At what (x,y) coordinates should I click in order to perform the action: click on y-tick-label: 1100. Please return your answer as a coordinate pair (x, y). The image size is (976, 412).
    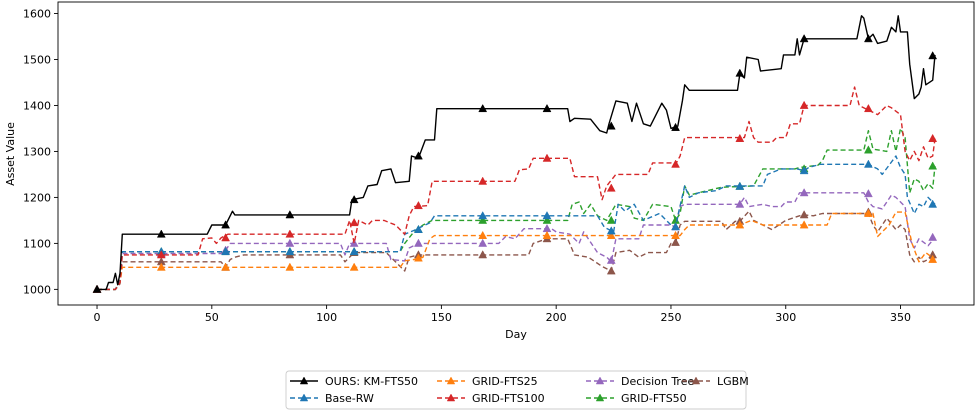
    Looking at the image, I should click on (37, 243).